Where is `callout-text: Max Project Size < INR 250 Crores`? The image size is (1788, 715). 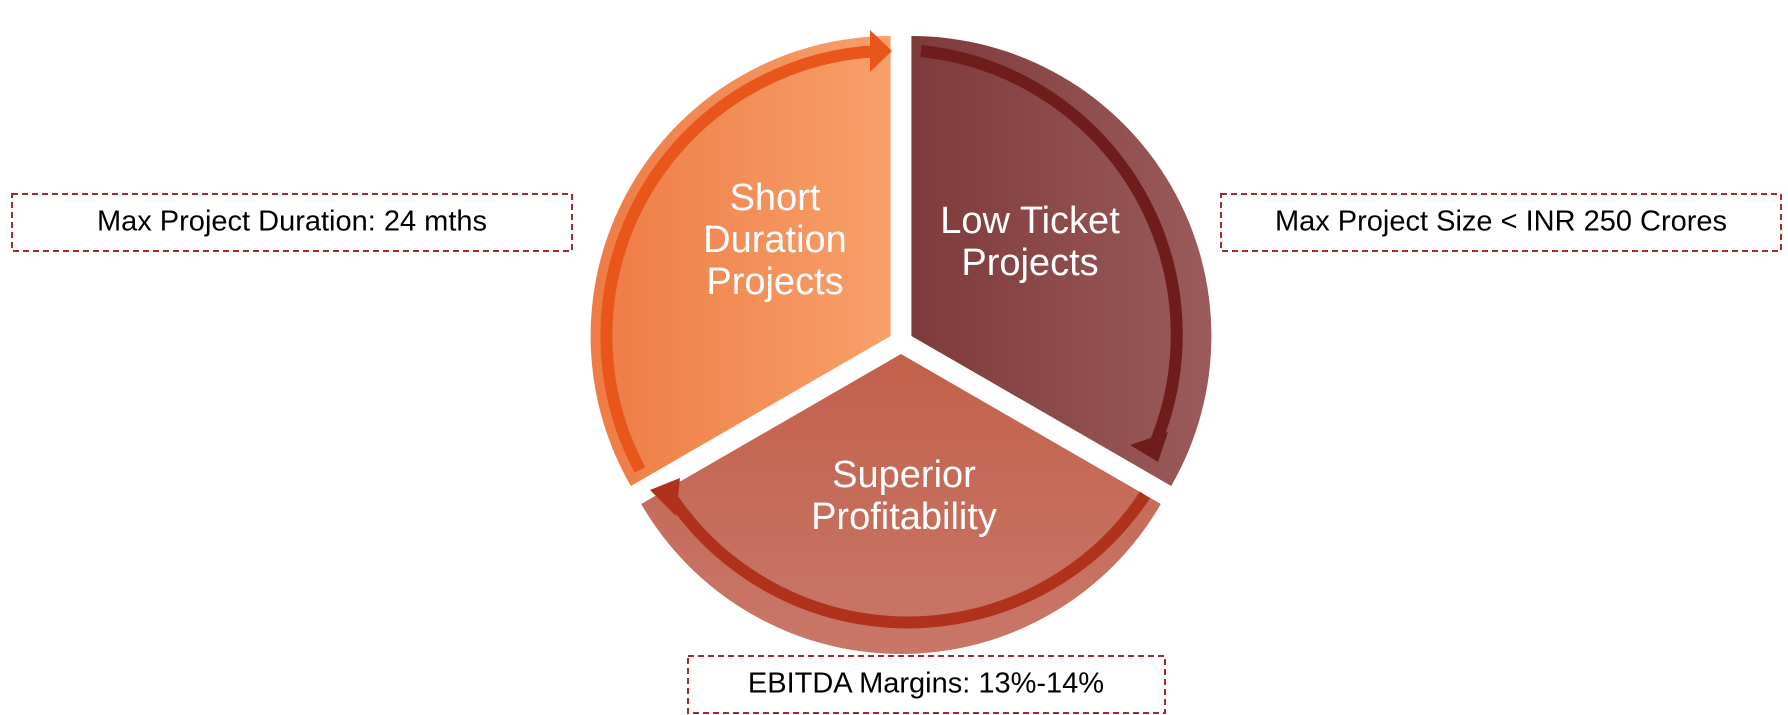 callout-text: Max Project Size < INR 250 Crores is located at coordinates (1501, 222).